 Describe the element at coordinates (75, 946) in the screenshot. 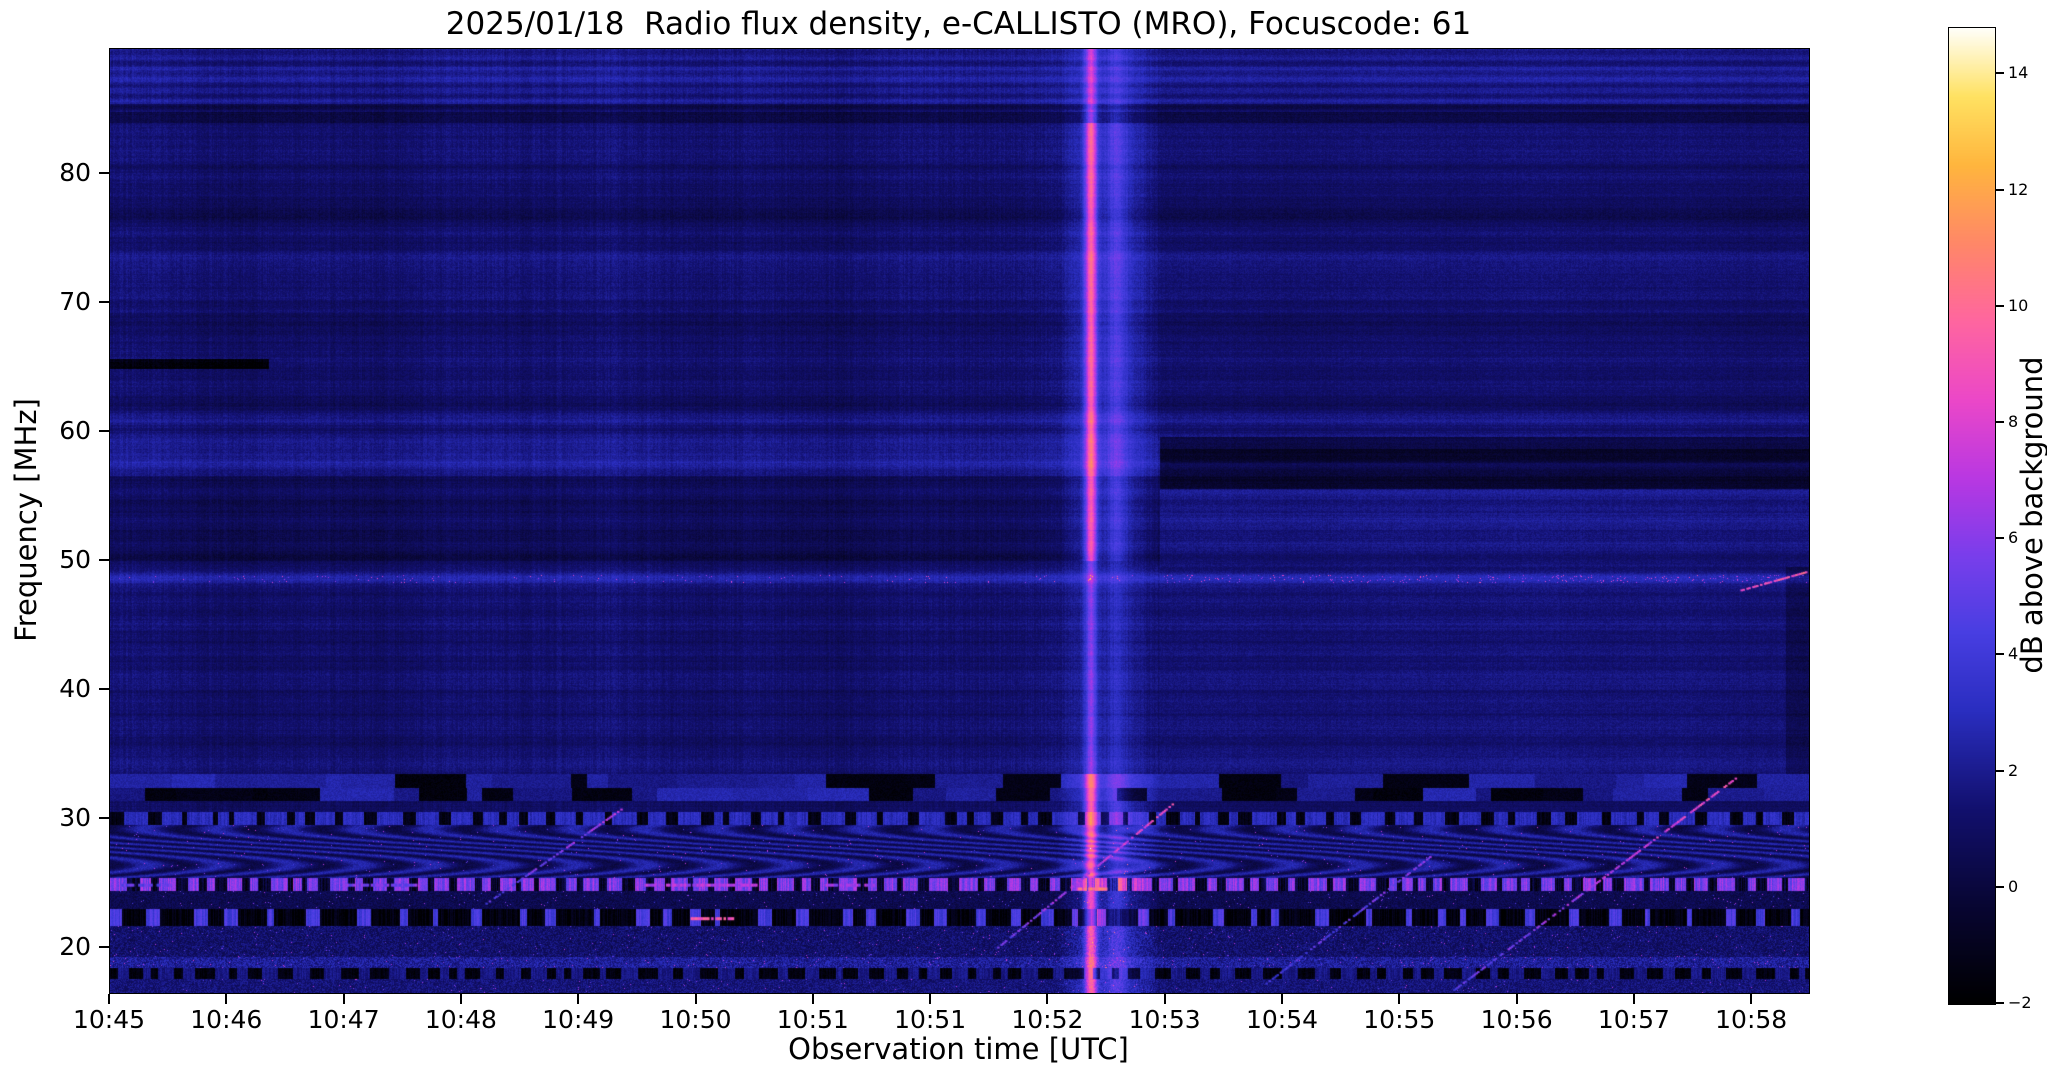

I see `y-tick-label: 20` at that location.